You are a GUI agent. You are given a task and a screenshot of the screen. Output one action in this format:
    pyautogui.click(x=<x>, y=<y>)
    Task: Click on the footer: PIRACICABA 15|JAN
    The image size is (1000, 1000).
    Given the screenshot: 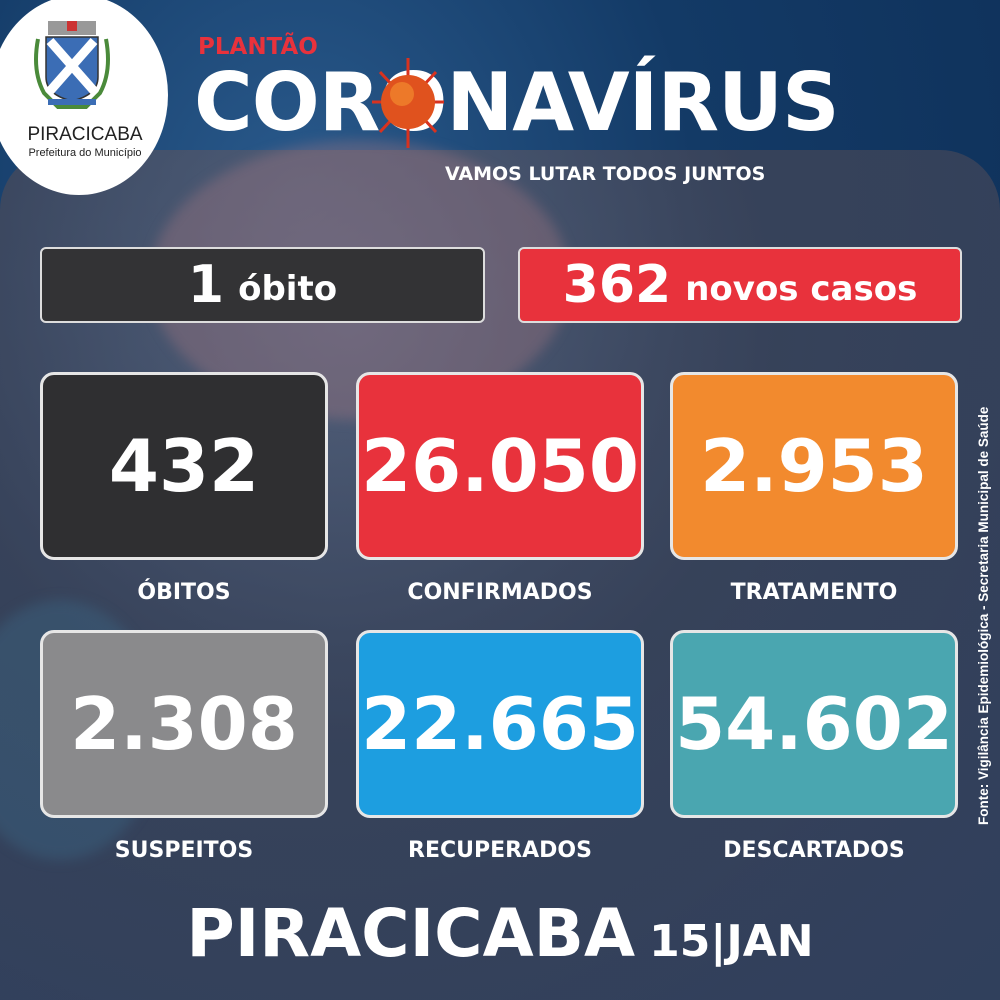 What is the action you would take?
    pyautogui.click(x=500, y=933)
    